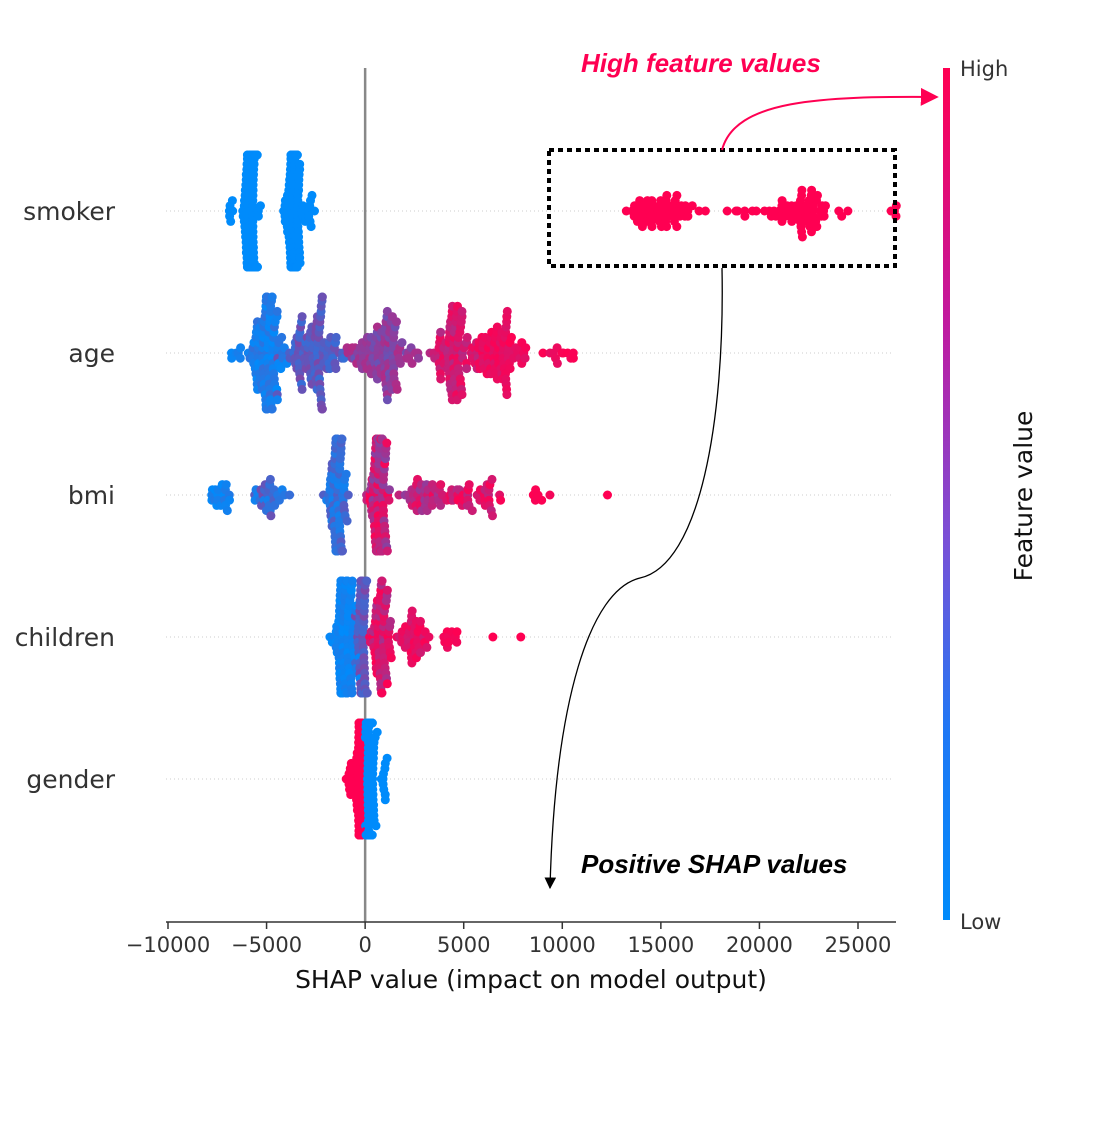 The height and width of the screenshot is (1125, 1100). I want to click on feature-label-children: children, so click(65, 637).